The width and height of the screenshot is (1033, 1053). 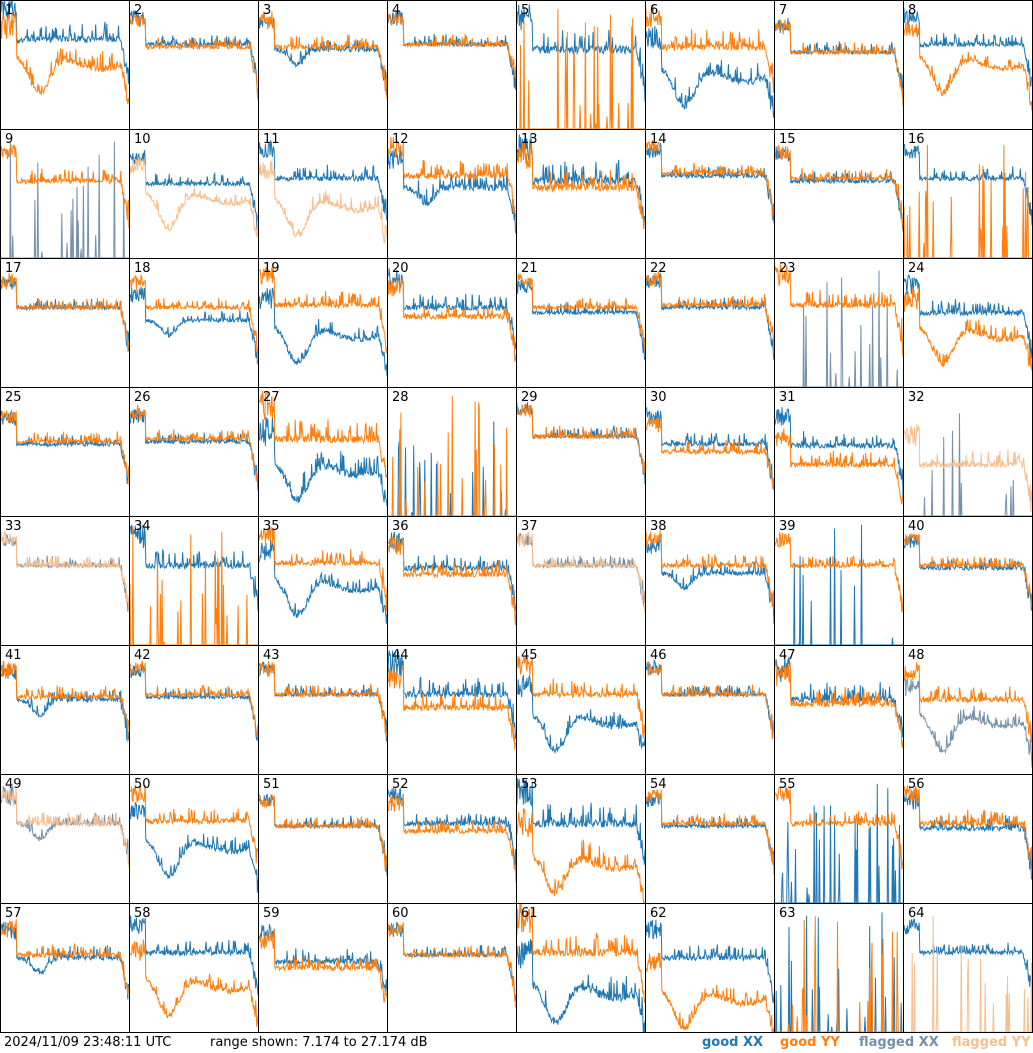 What do you see at coordinates (271, 526) in the screenshot?
I see `panel-number: 35` at bounding box center [271, 526].